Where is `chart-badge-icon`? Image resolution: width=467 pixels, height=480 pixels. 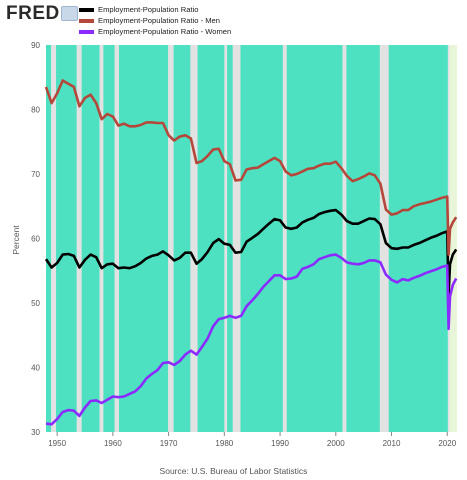 chart-badge-icon is located at coordinates (69, 13).